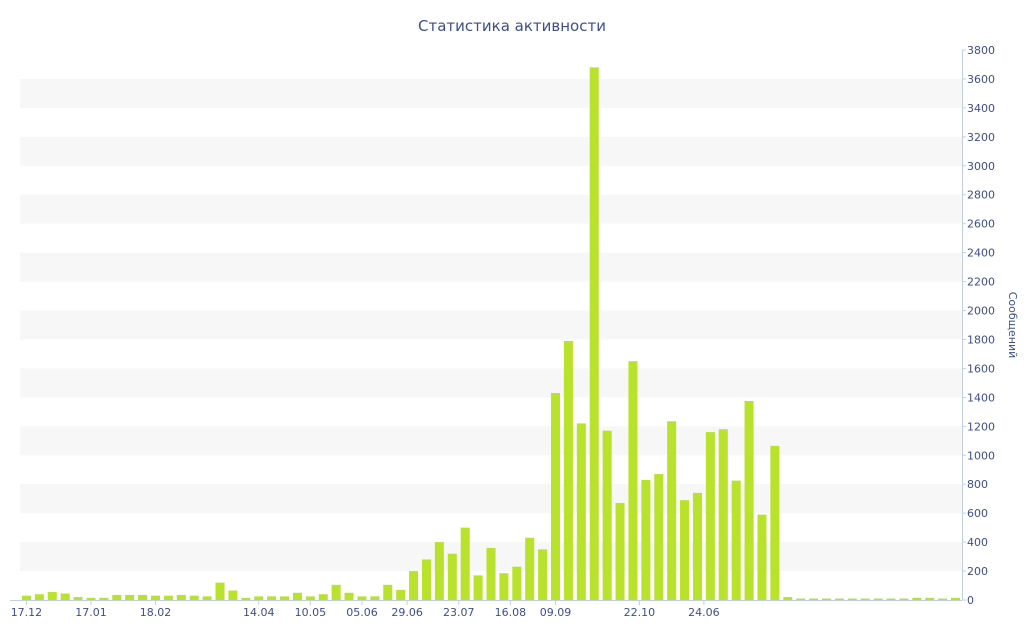  I want to click on y-tick-label: 2400, so click(981, 253).